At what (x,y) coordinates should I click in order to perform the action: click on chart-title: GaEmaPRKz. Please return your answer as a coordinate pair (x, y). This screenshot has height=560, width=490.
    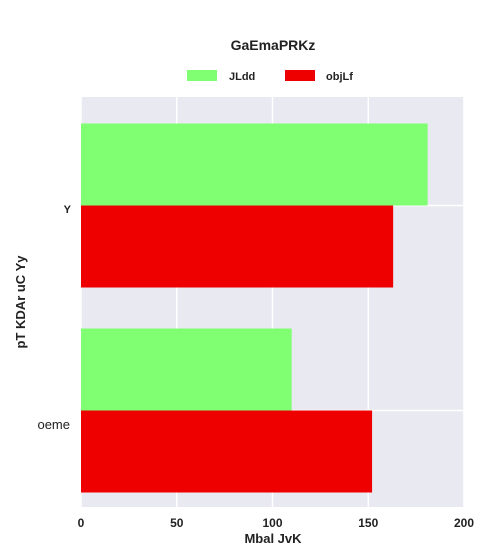
    Looking at the image, I should click on (273, 45).